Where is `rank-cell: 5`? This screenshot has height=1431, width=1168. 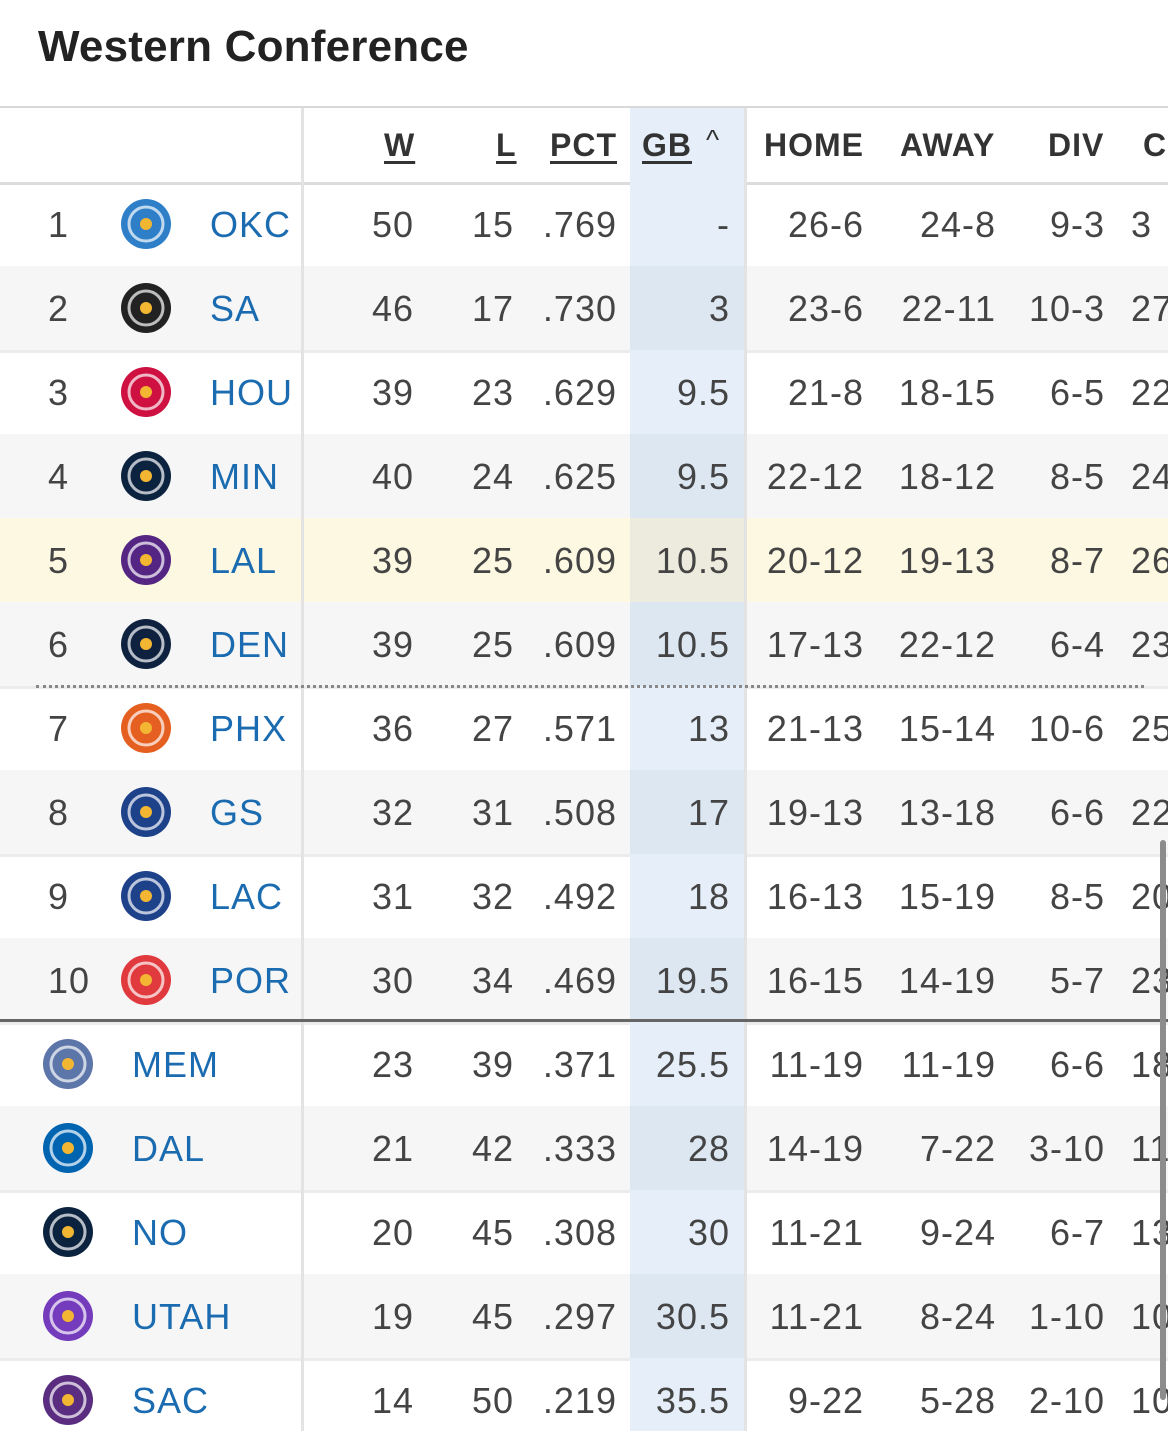 rank-cell: 5 is located at coordinates (59, 560).